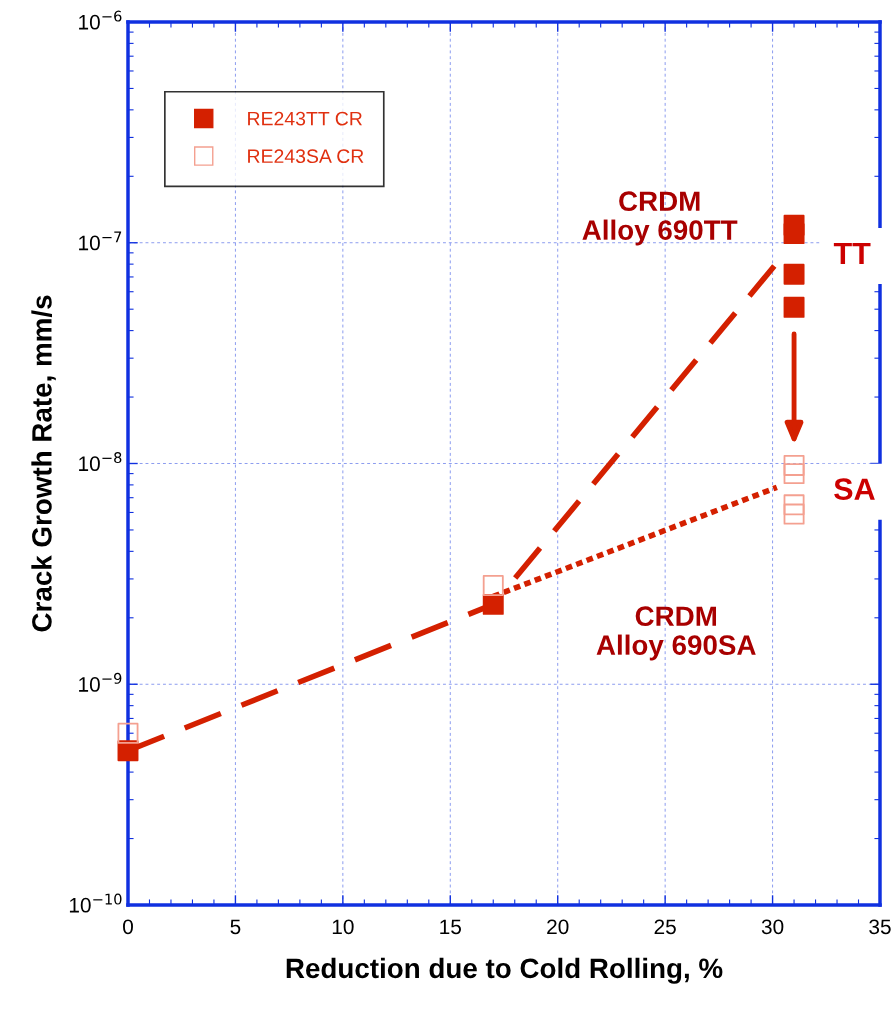 This screenshot has width=893, height=1016. Describe the element at coordinates (852, 253) in the screenshot. I see `annotation: TT` at that location.